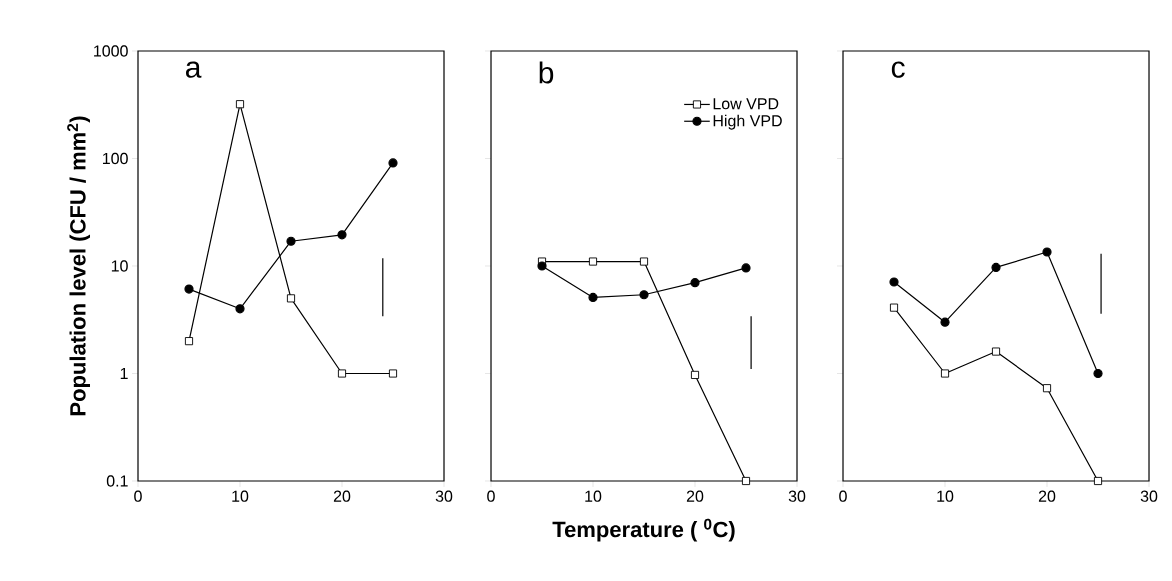 Image resolution: width=1172 pixels, height=581 pixels. What do you see at coordinates (119, 266) in the screenshot?
I see `y-tick-label: 10` at bounding box center [119, 266].